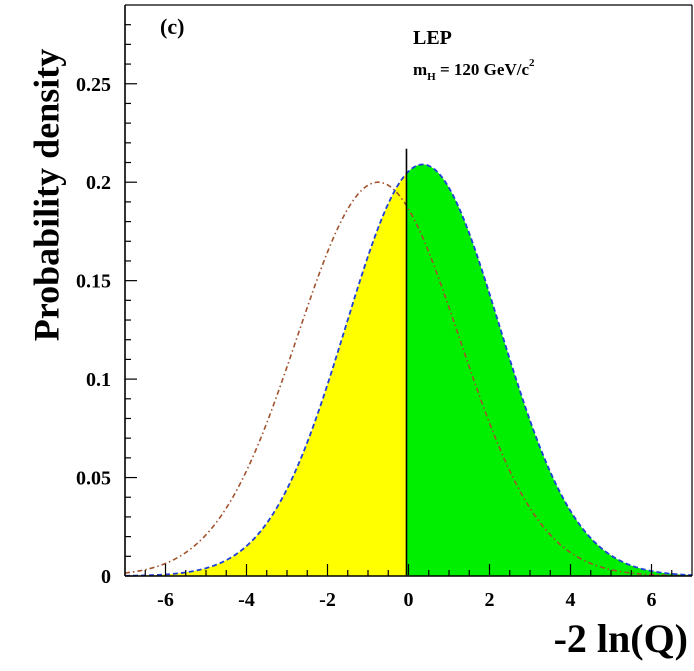 The width and height of the screenshot is (694, 671). I want to click on x-tick-label: 6, so click(652, 600).